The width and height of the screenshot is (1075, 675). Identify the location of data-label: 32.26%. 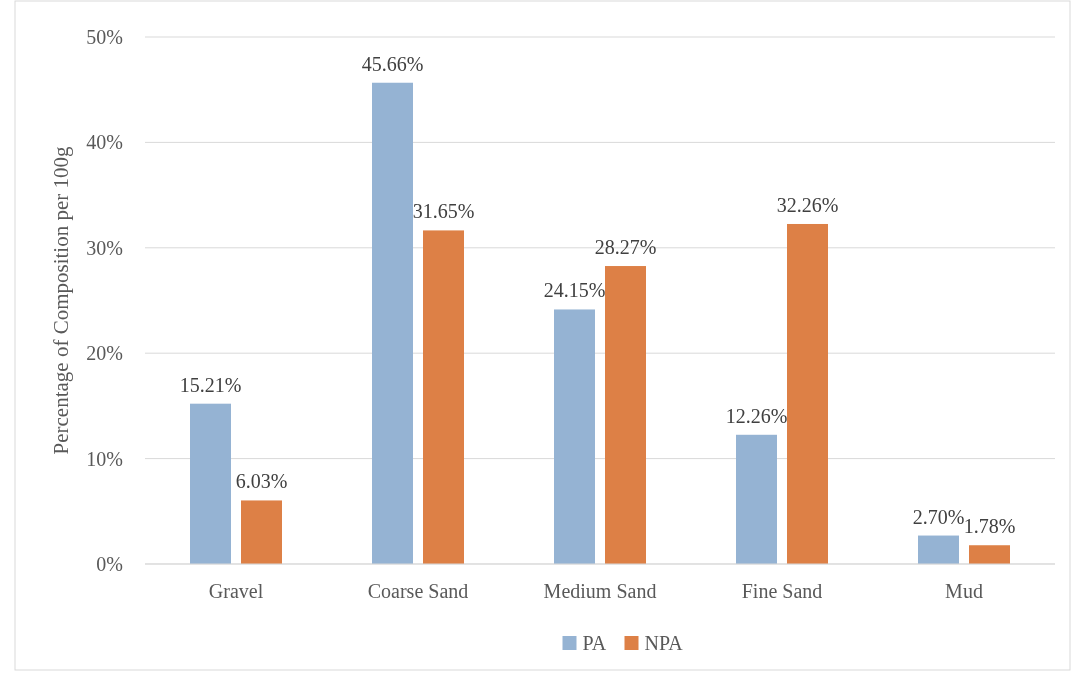
(807, 204).